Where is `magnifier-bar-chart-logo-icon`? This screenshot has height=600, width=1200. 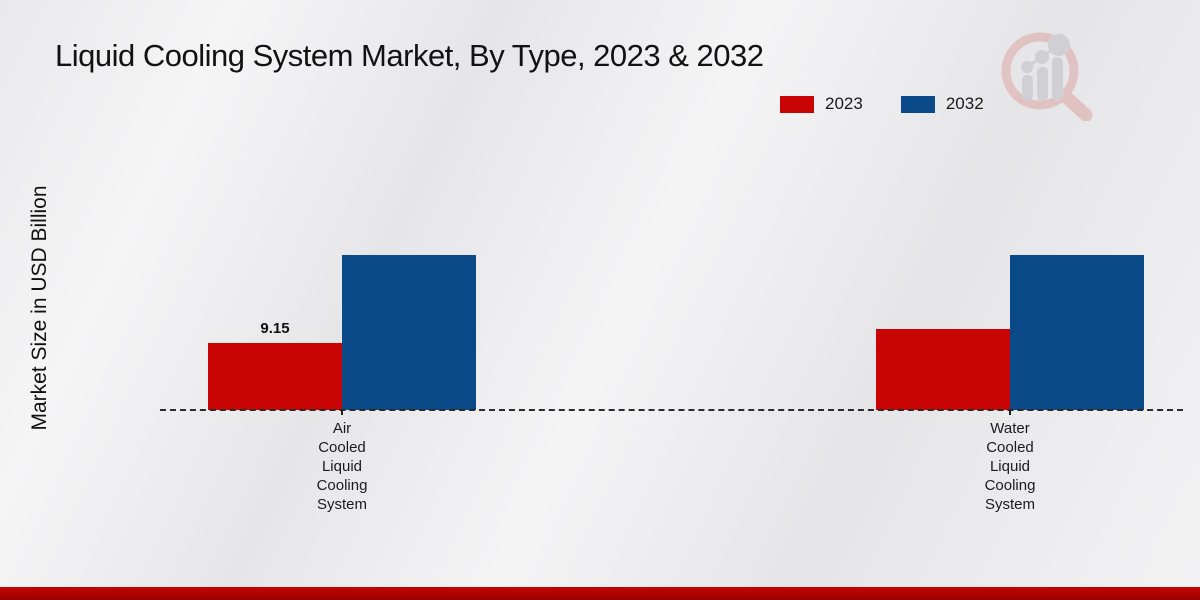 magnifier-bar-chart-logo-icon is located at coordinates (1047, 77).